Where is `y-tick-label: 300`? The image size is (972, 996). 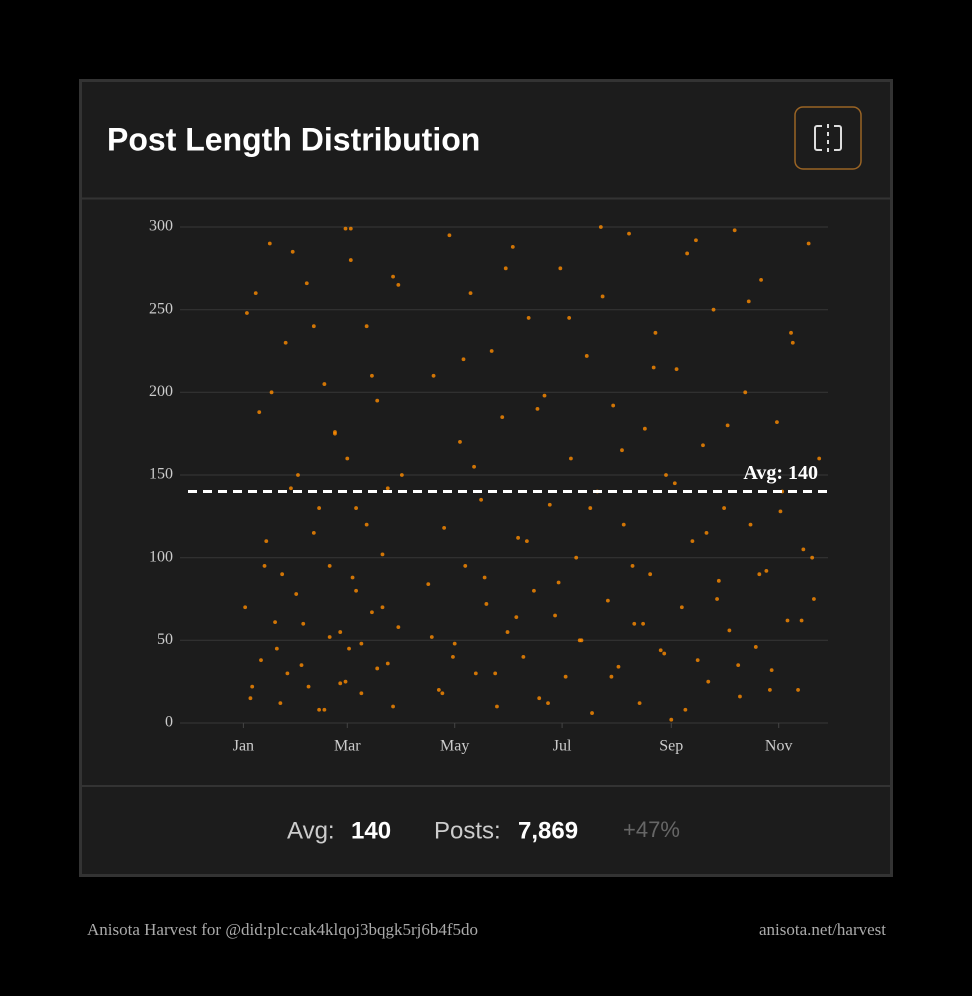
y-tick-label: 300 is located at coordinates (161, 226).